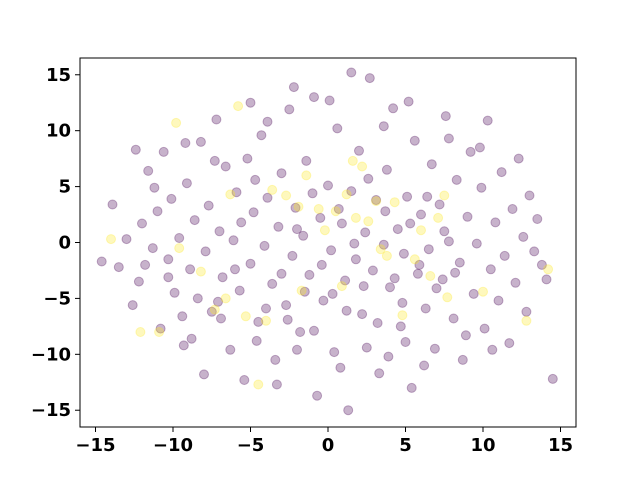  Describe the element at coordinates (51, 410) in the screenshot. I see `y-tick-label: −15` at that location.